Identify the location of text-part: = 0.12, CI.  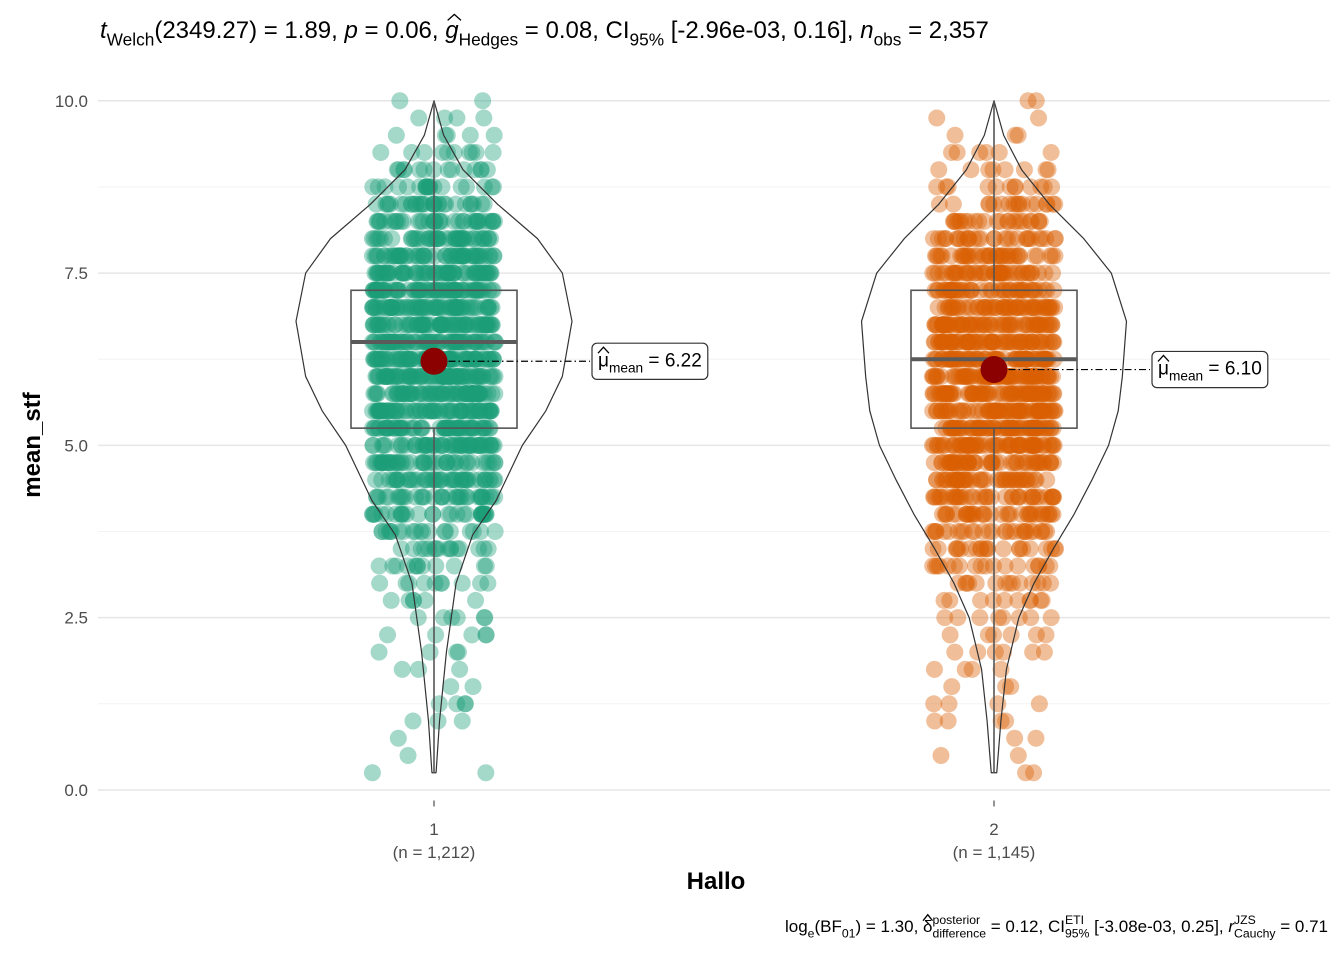
(1025, 926).